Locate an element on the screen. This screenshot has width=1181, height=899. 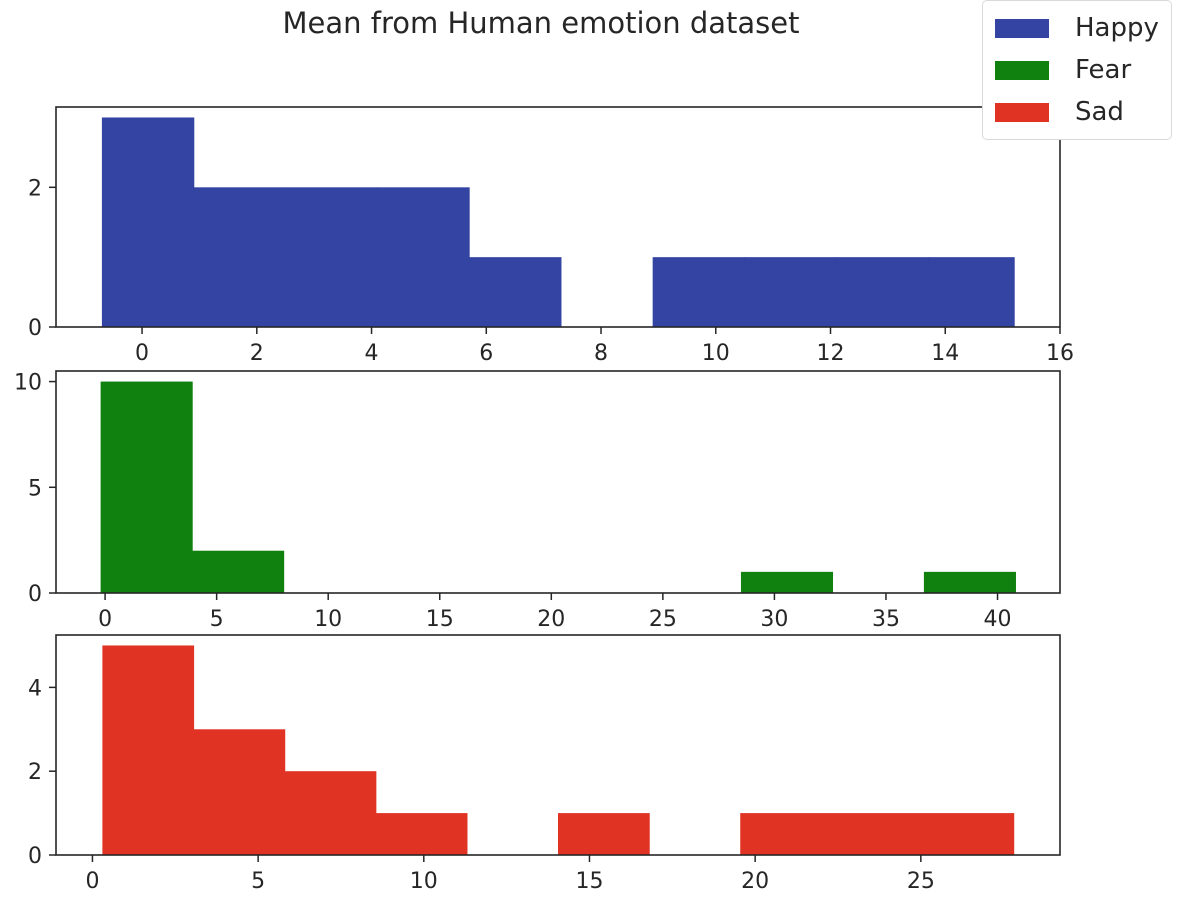
legend-label-happy: Happy is located at coordinates (1117, 28).